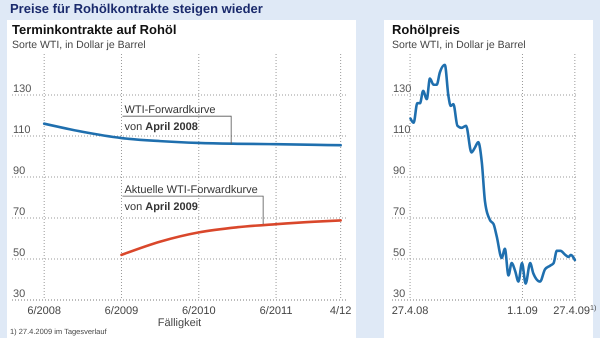 Image resolution: width=600 pixels, height=338 pixels. Describe the element at coordinates (276, 311) in the screenshot. I see `x-tick-label: 6/2011` at that location.